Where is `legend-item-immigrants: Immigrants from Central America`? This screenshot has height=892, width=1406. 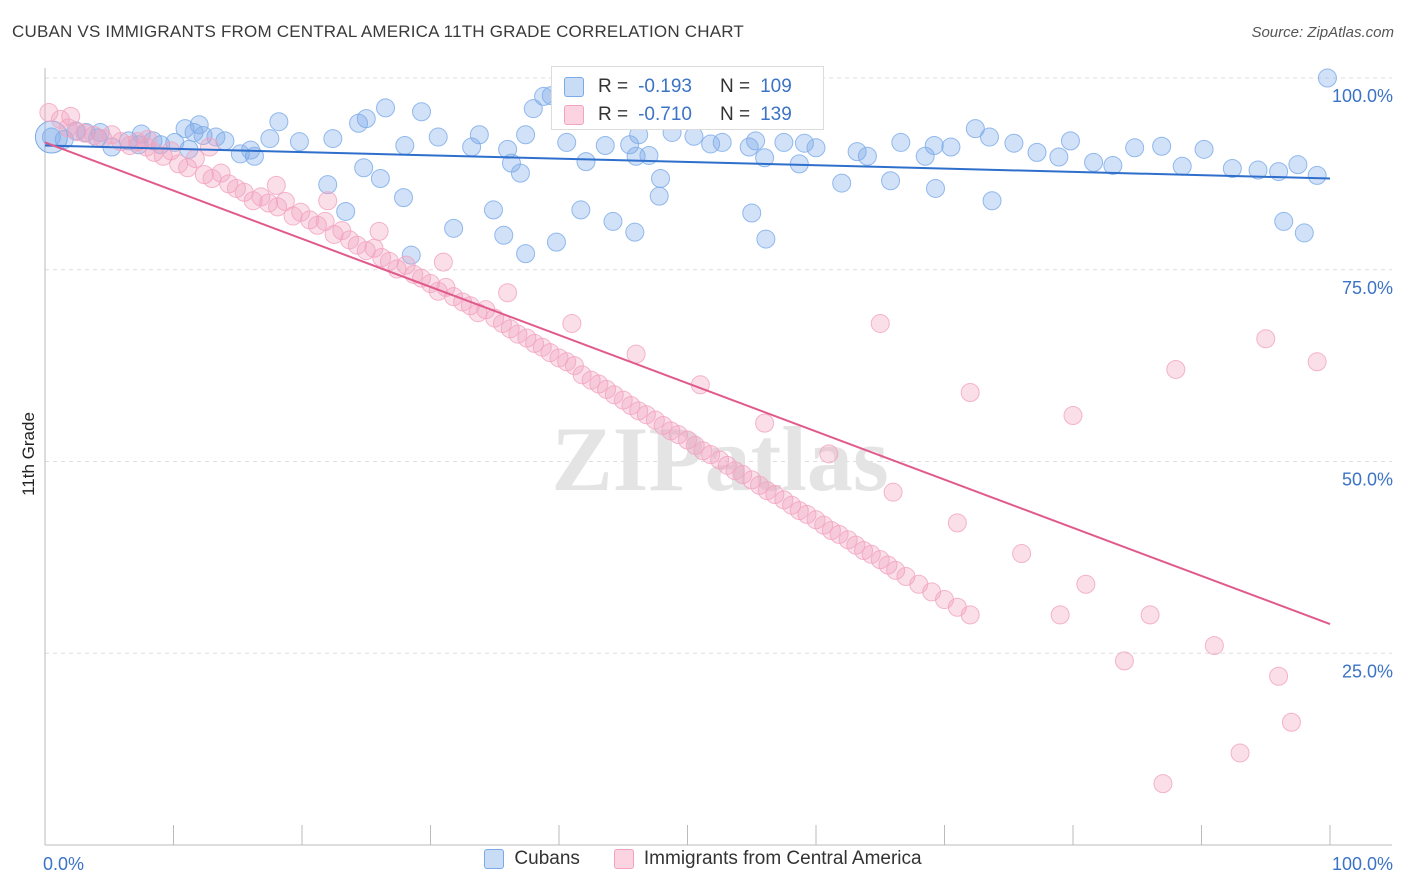 legend-item-immigrants: Immigrants from Central America is located at coordinates (767, 859).